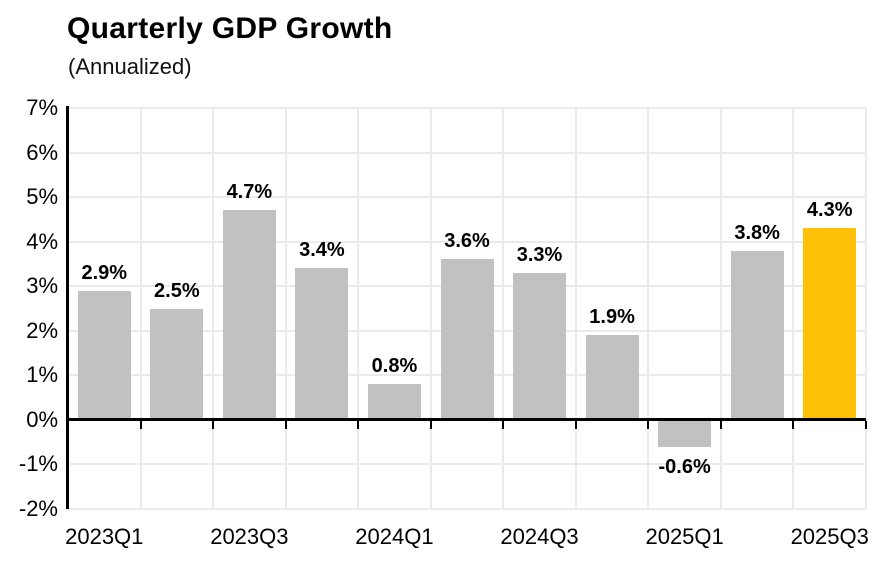  I want to click on x-axis-tick-label: 2025Q1, so click(684, 536).